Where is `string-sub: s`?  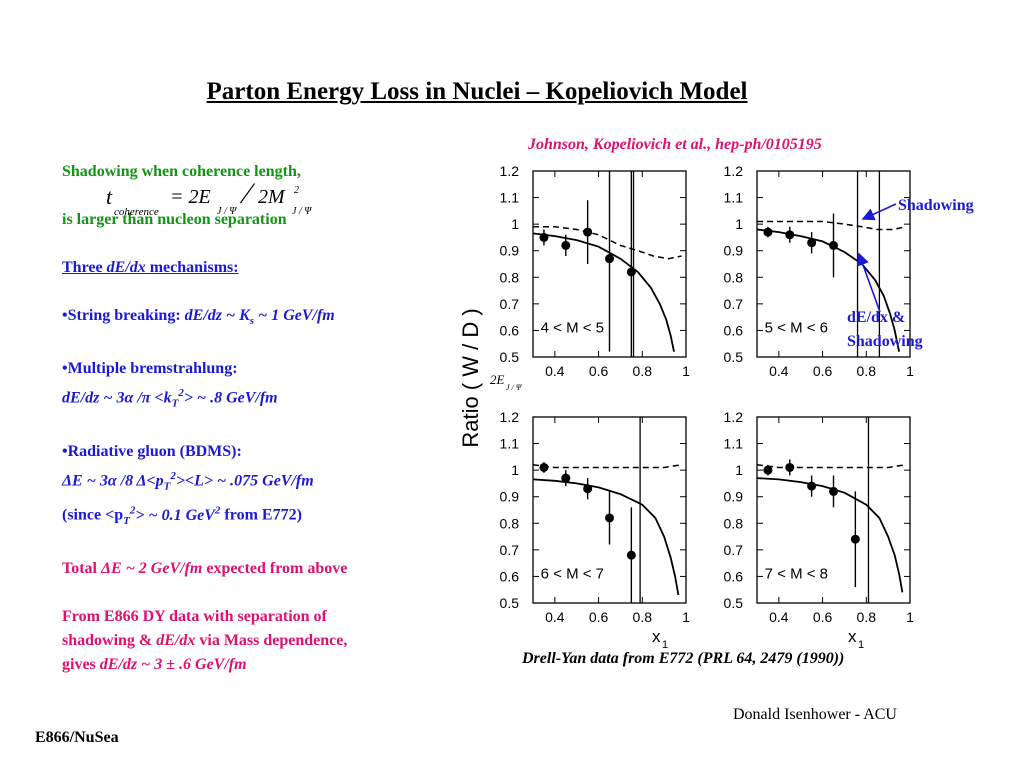
string-sub: s is located at coordinates (252, 321).